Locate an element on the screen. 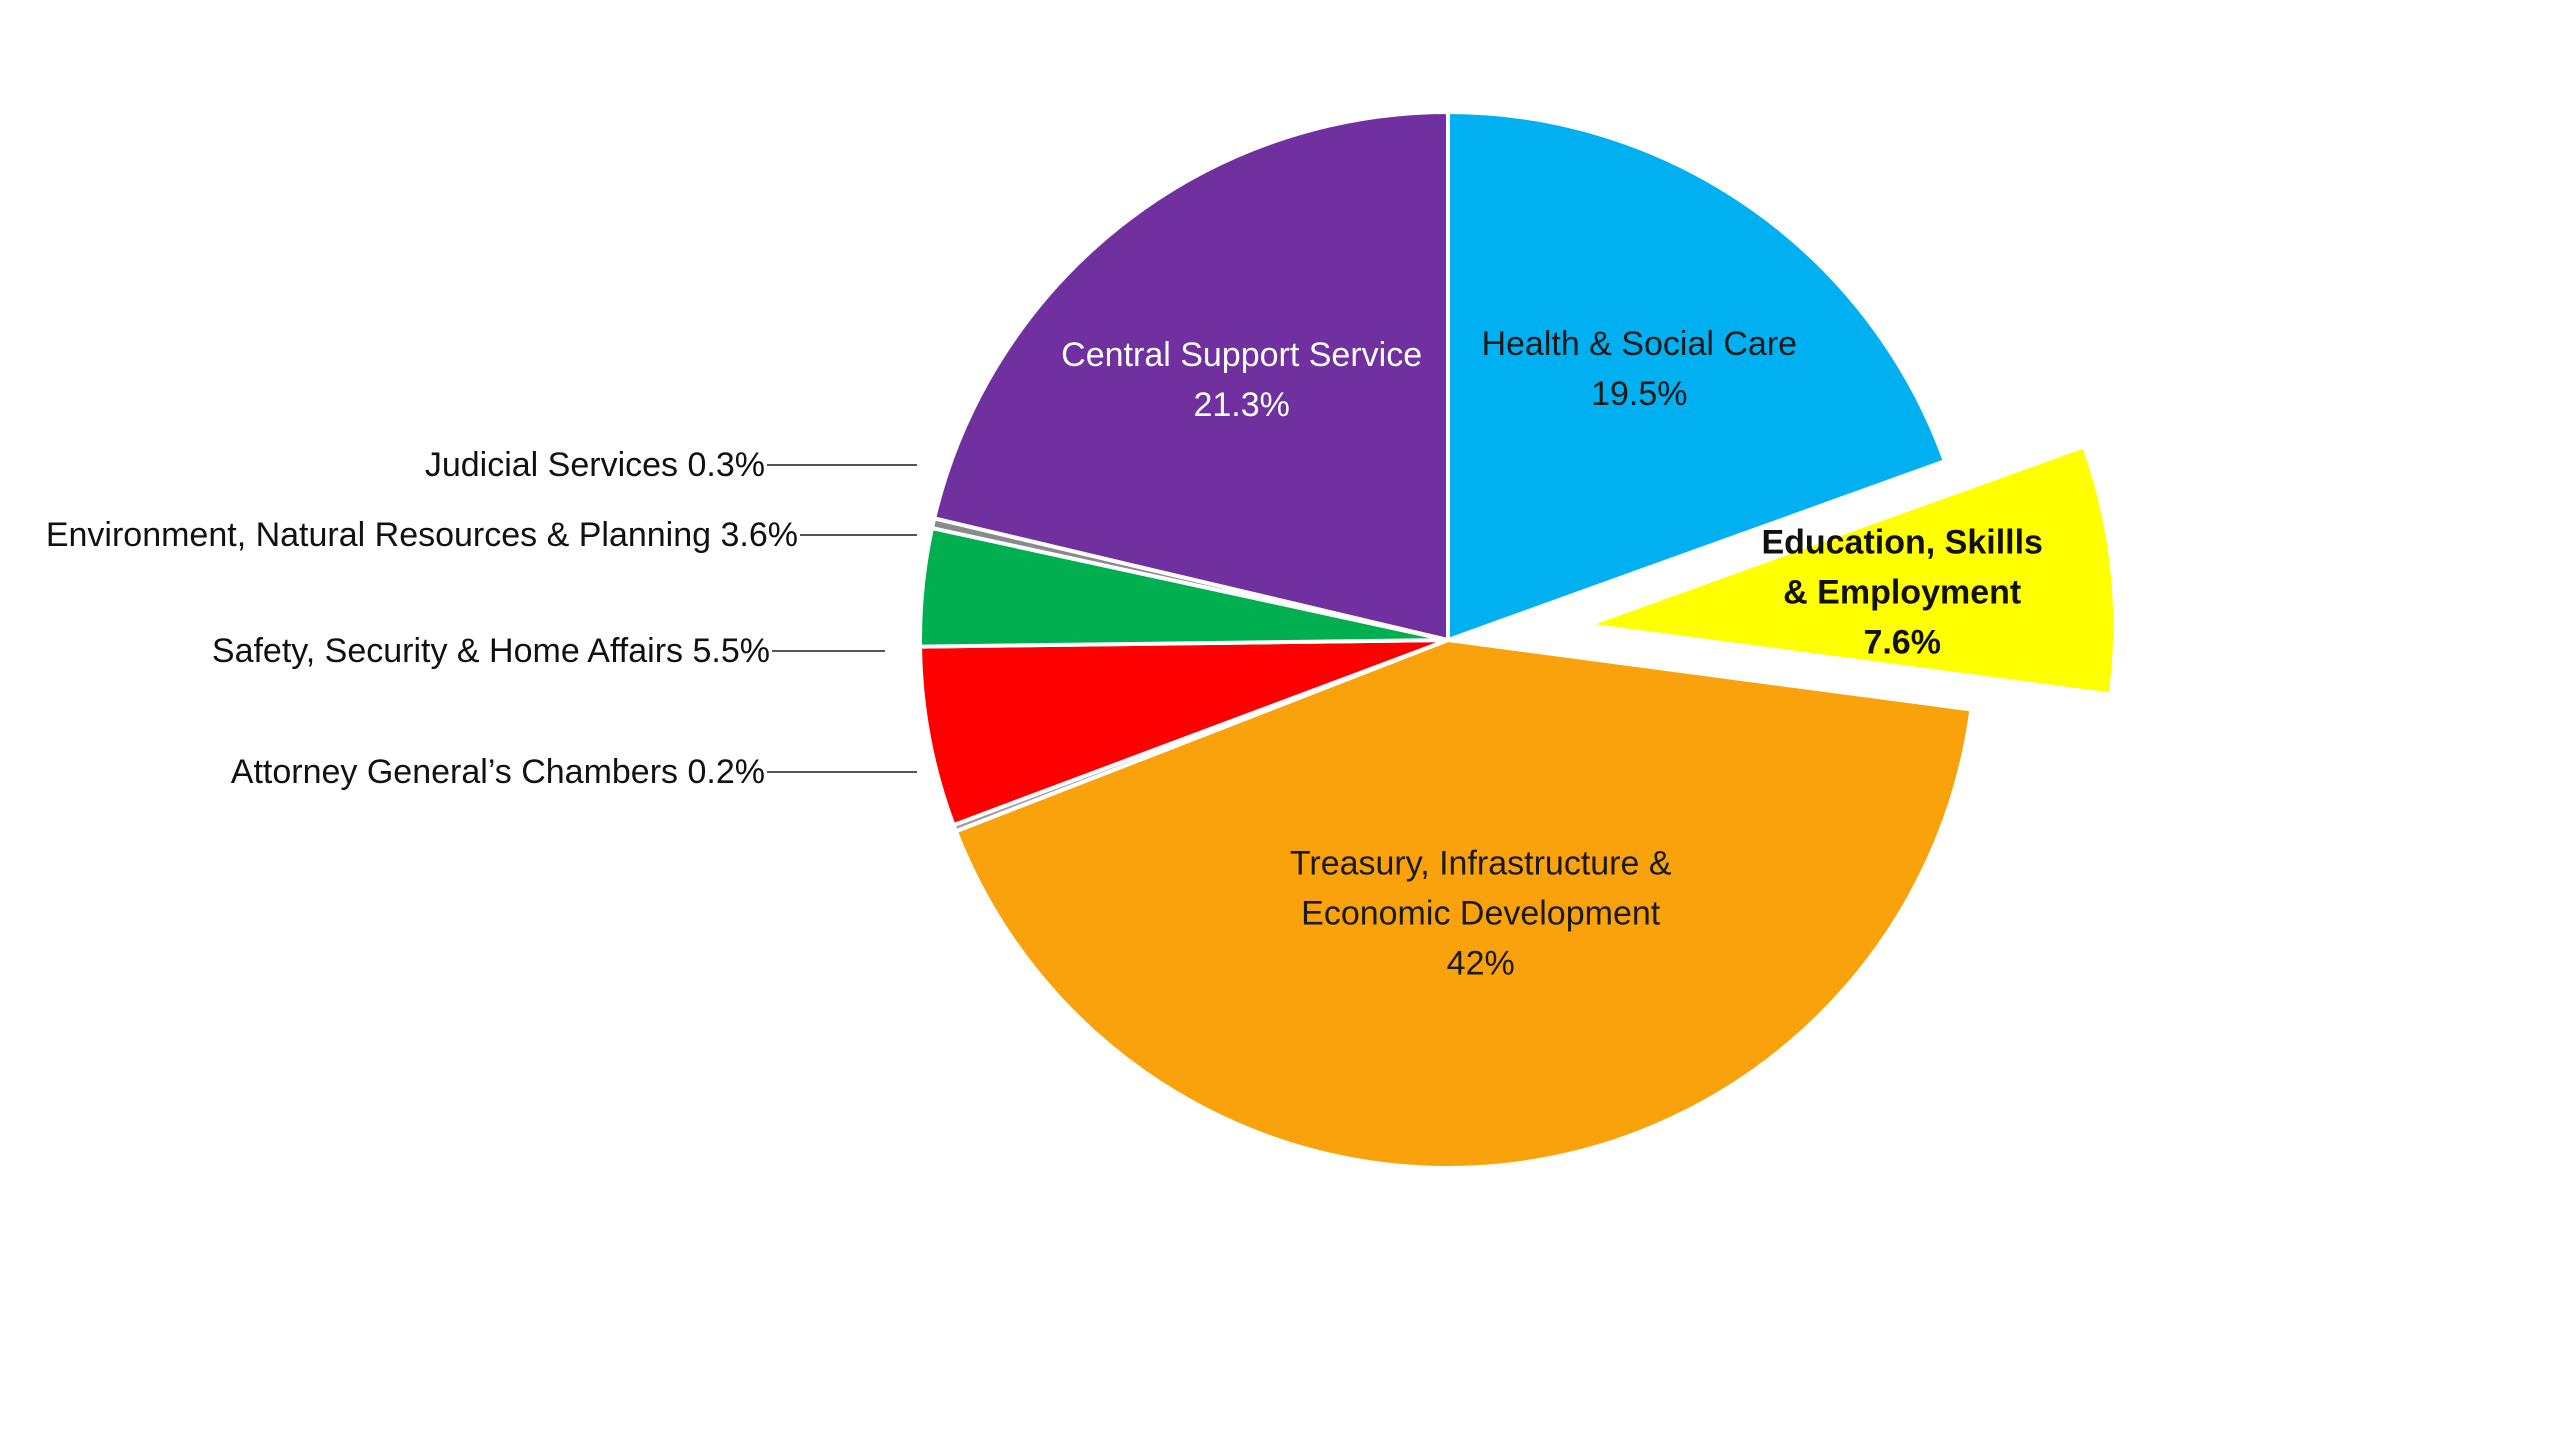 Image resolution: width=2560 pixels, height=1440 pixels. leader-lines is located at coordinates (842, 618).